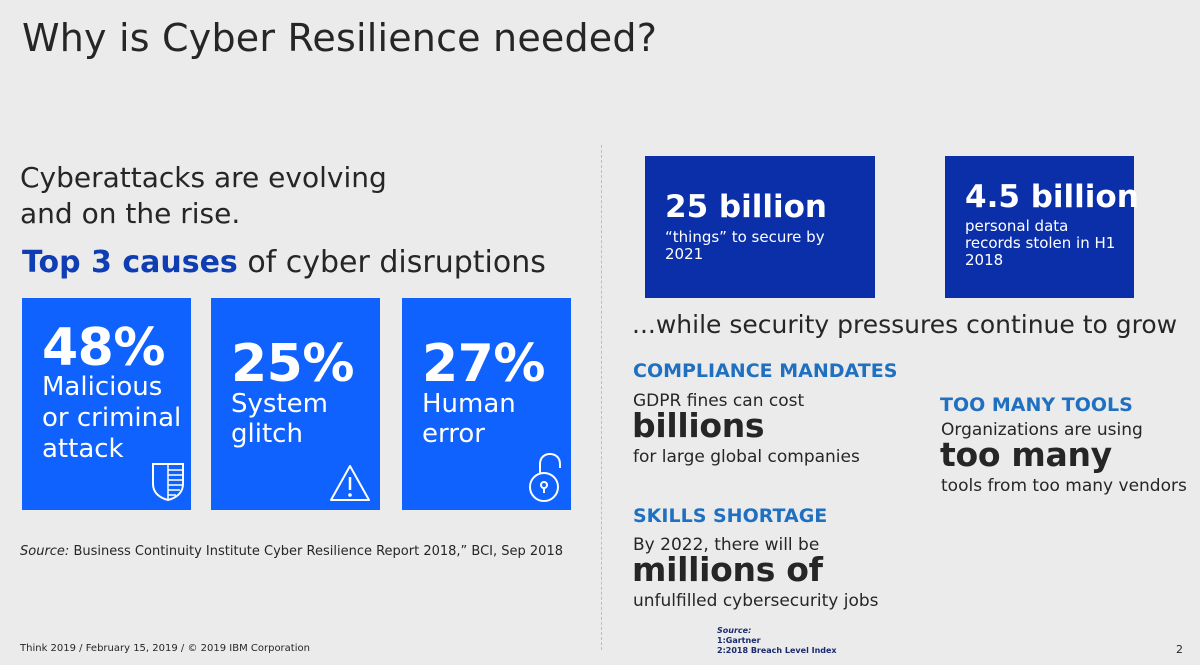  I want to click on cause-label-line-2: or criminal, so click(112, 418).